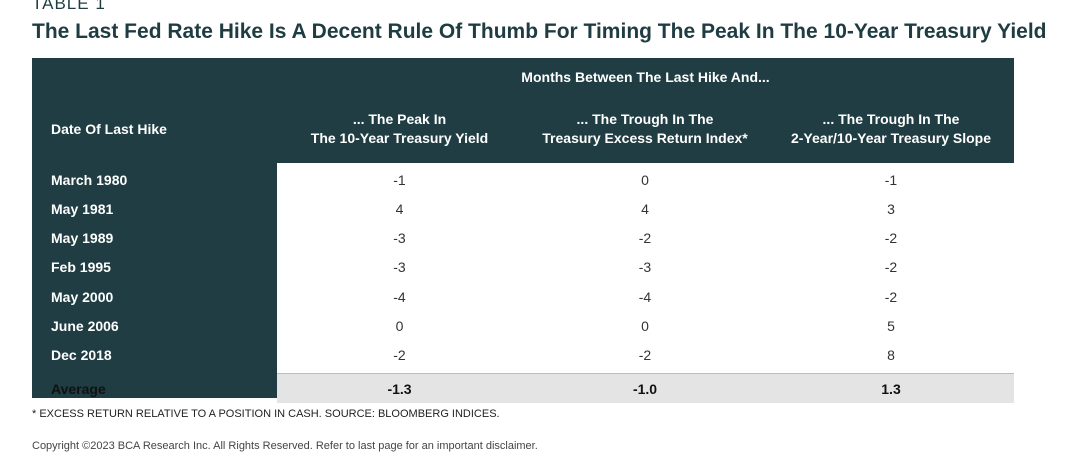 This screenshot has width=1077, height=452. What do you see at coordinates (109, 128) in the screenshot?
I see `column-header-line: Date Of Last Hike` at bounding box center [109, 128].